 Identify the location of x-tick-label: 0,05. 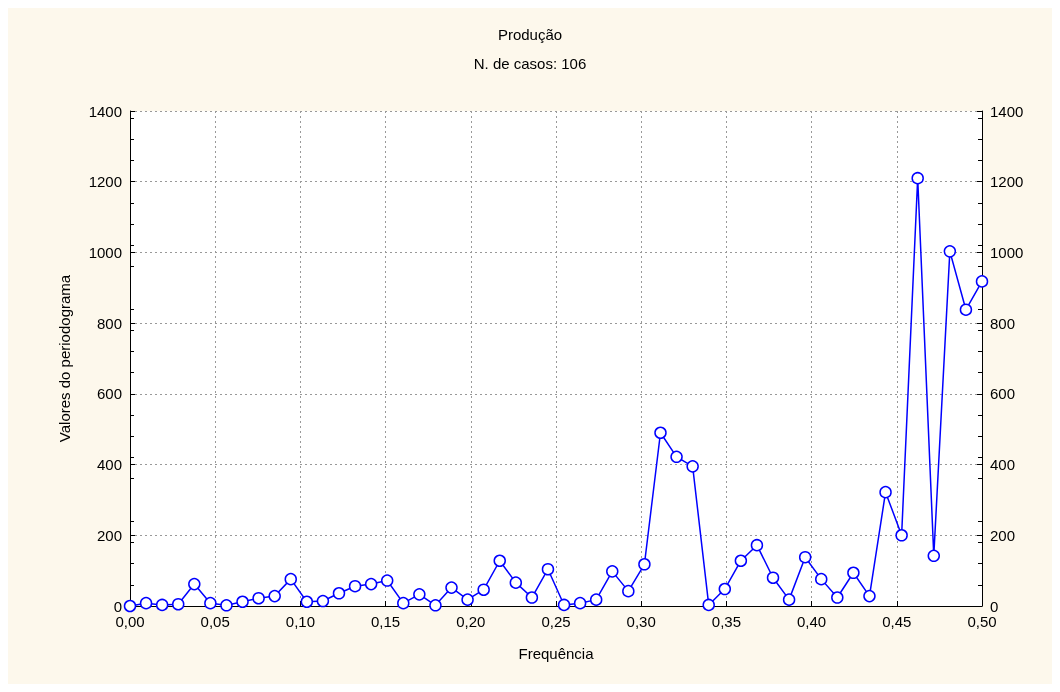
(215, 621).